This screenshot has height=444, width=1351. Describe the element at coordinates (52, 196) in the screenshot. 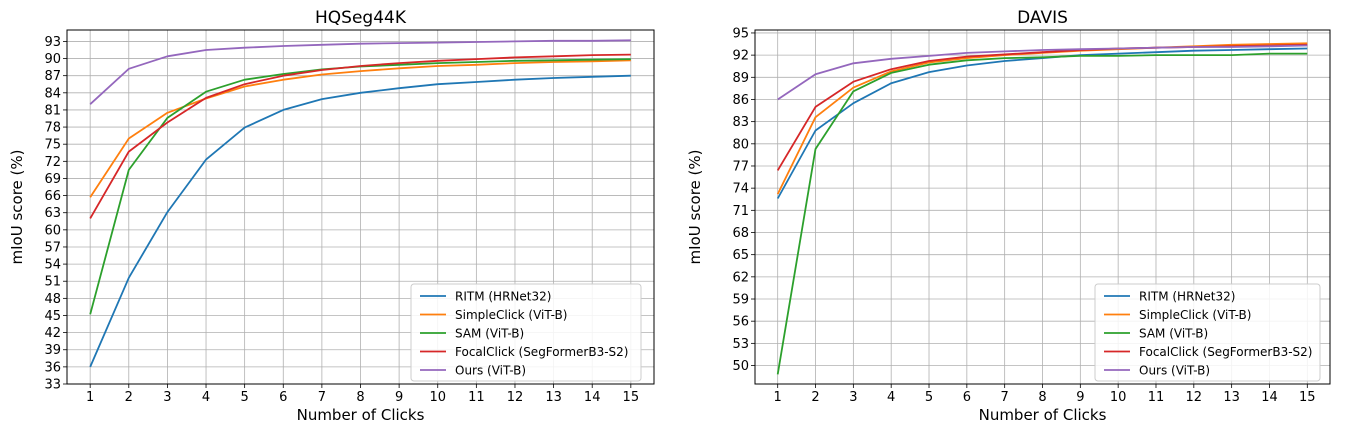

I see `y-tick-label: 66` at that location.